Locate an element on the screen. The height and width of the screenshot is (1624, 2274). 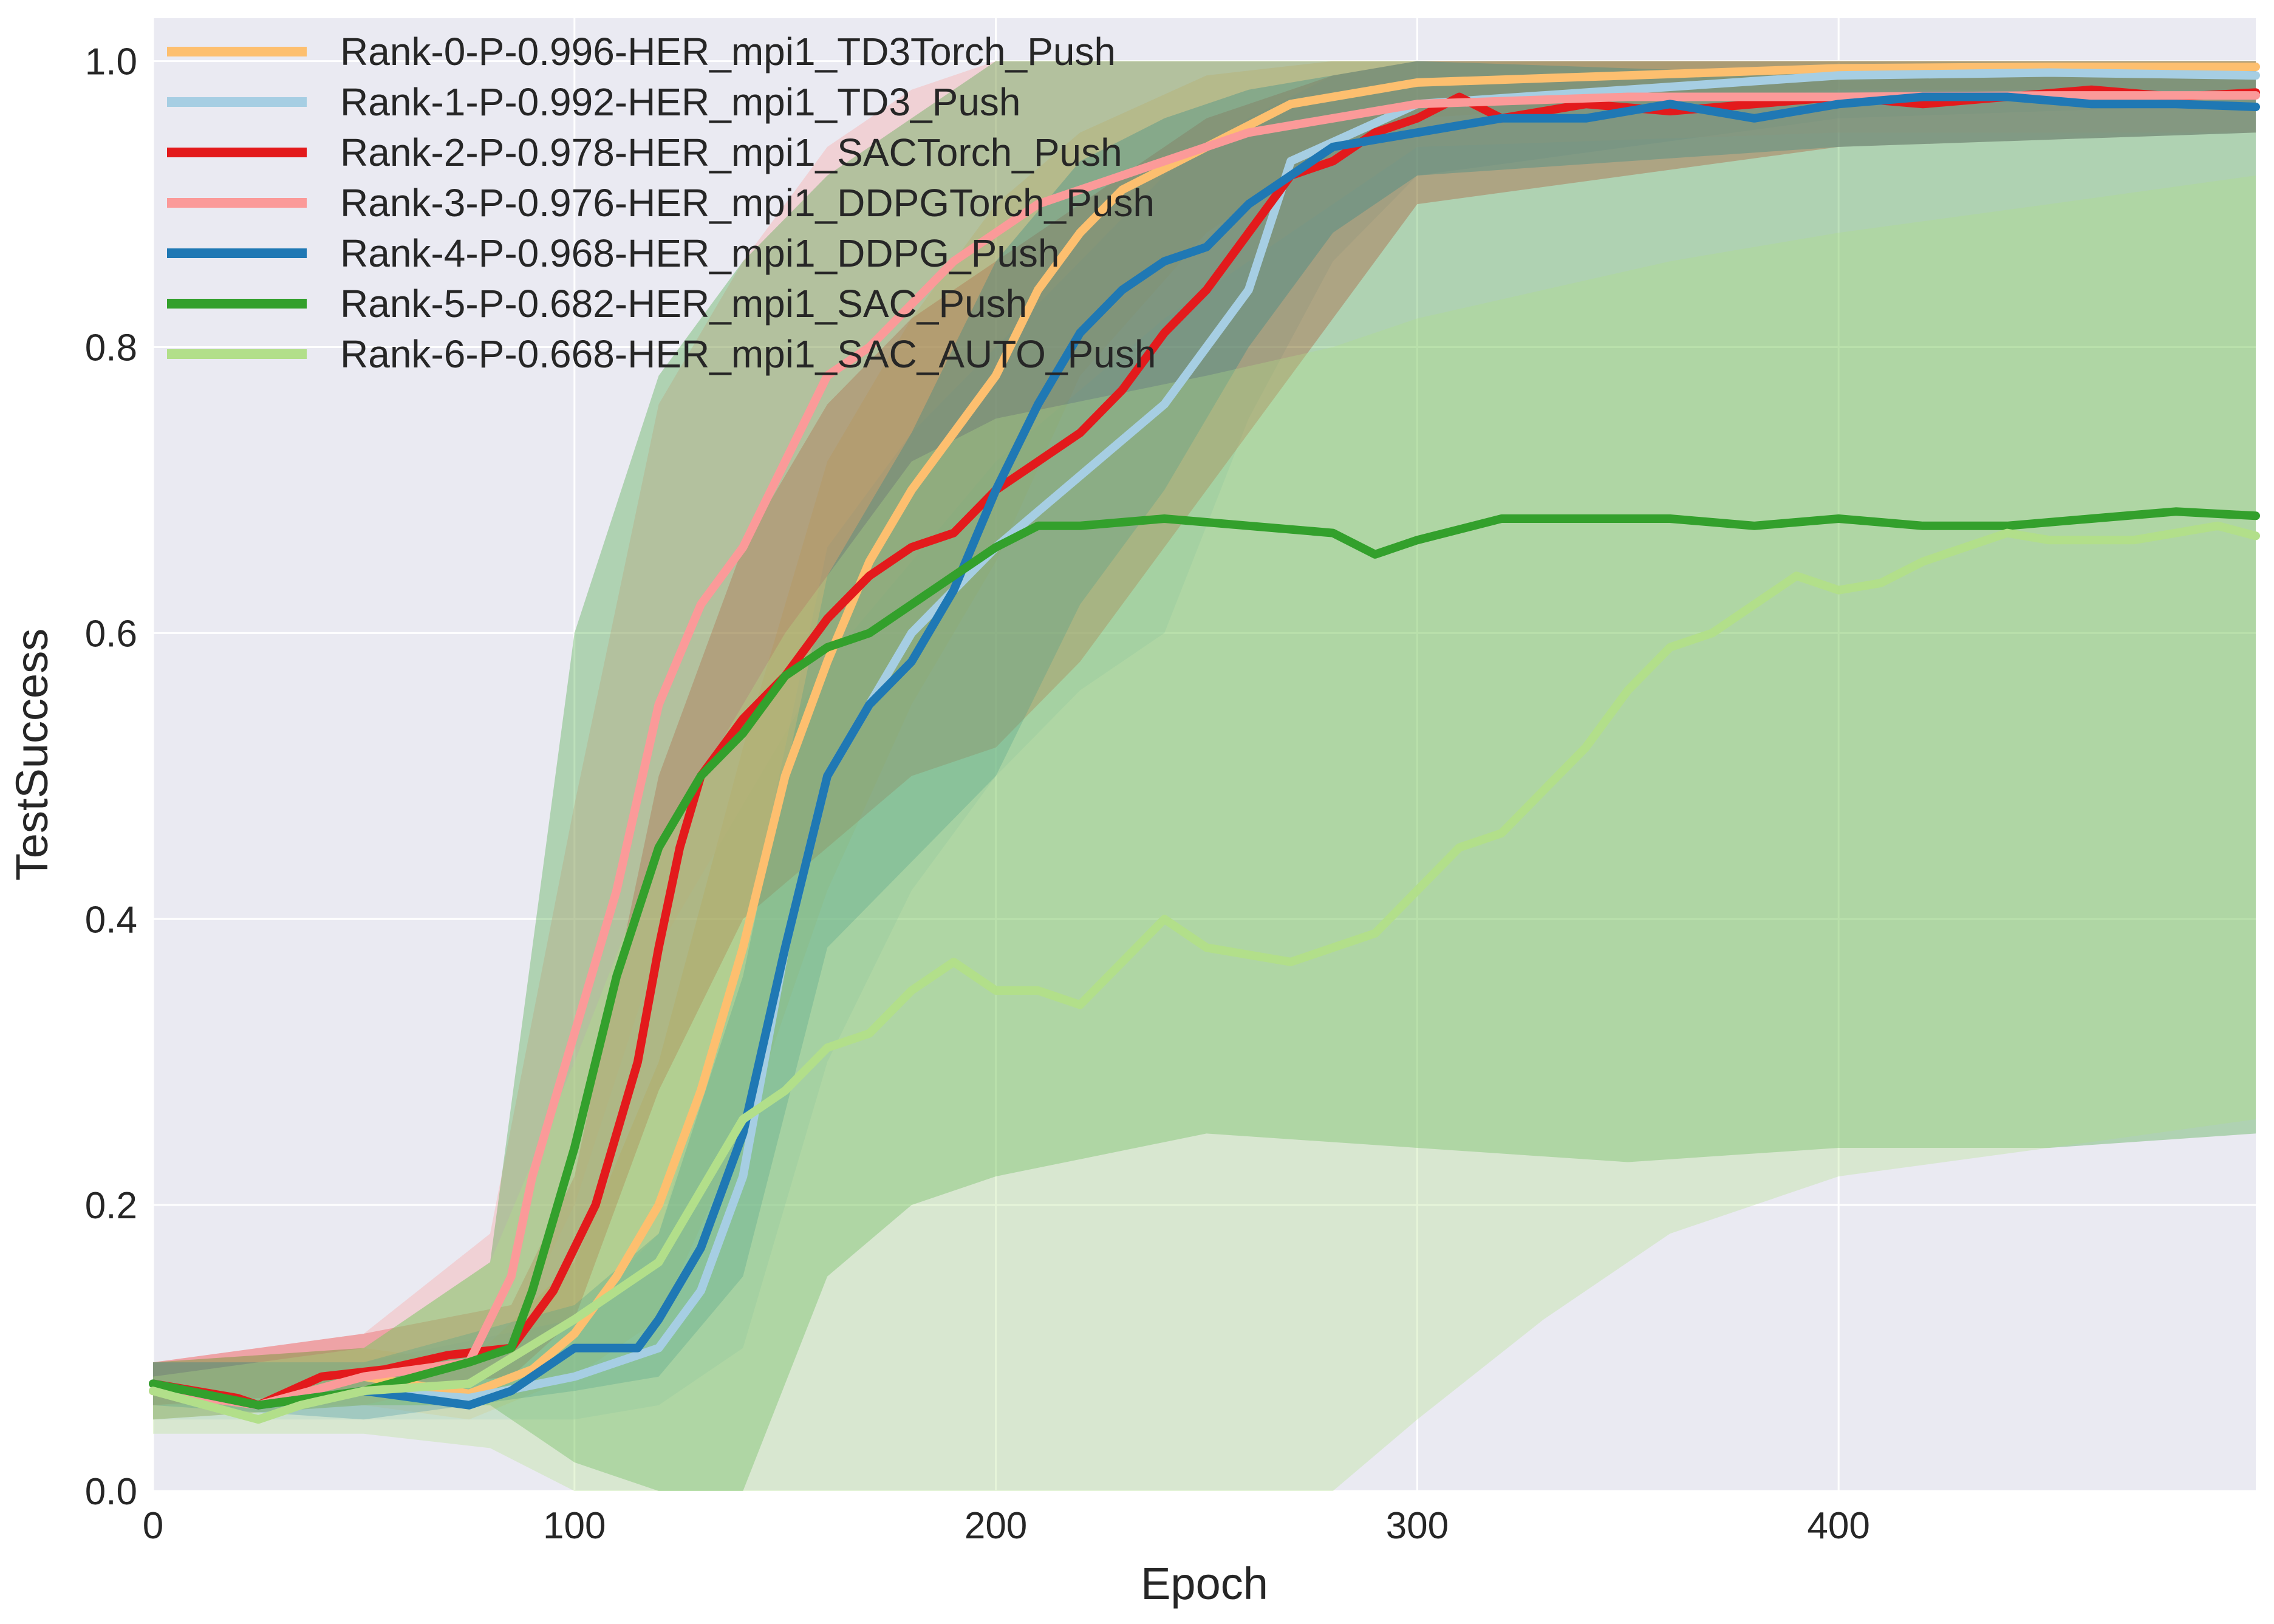
x-tick-label: 100 is located at coordinates (574, 1526).